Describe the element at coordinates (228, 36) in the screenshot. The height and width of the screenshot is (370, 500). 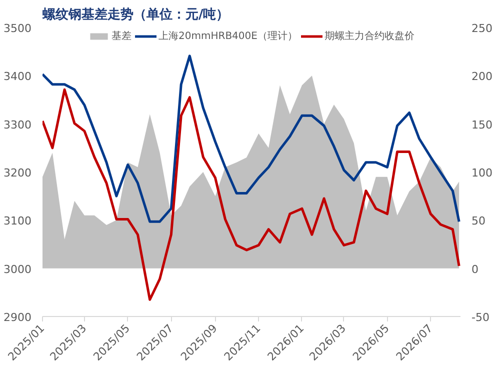
I see `legend-label: 上海20mmHRB400E（理计）` at that location.